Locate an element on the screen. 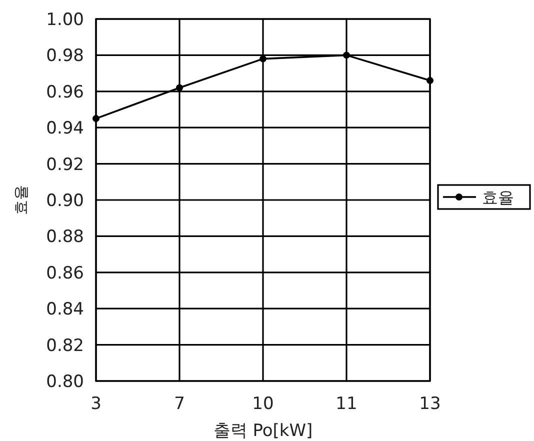 Image resolution: width=534 pixels, height=441 pixels. y-tick-label: 0.80 is located at coordinates (65, 382).